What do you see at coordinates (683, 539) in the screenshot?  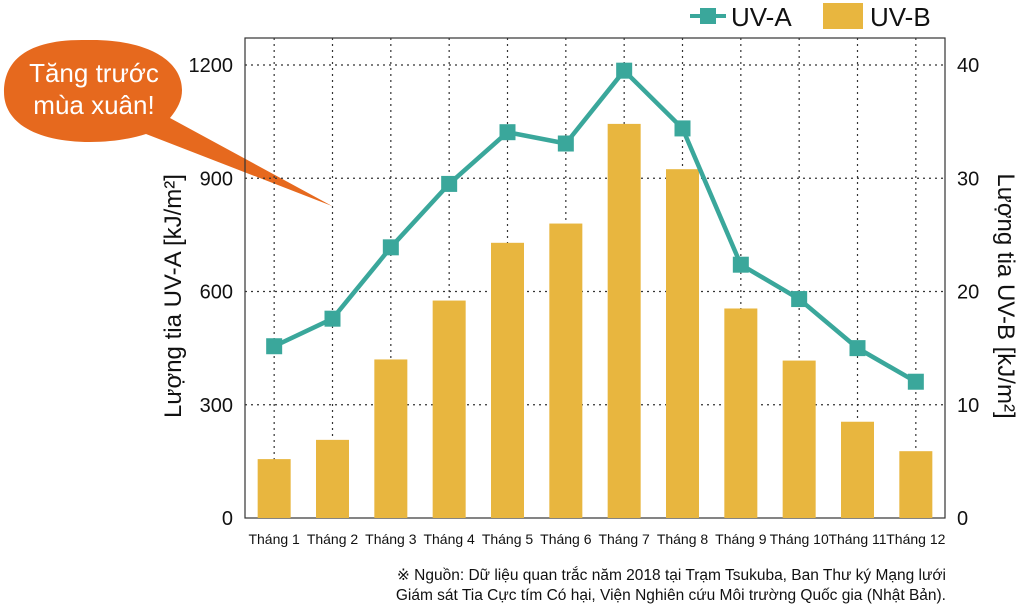 I see `x-tick-label: Tháng 8` at bounding box center [683, 539].